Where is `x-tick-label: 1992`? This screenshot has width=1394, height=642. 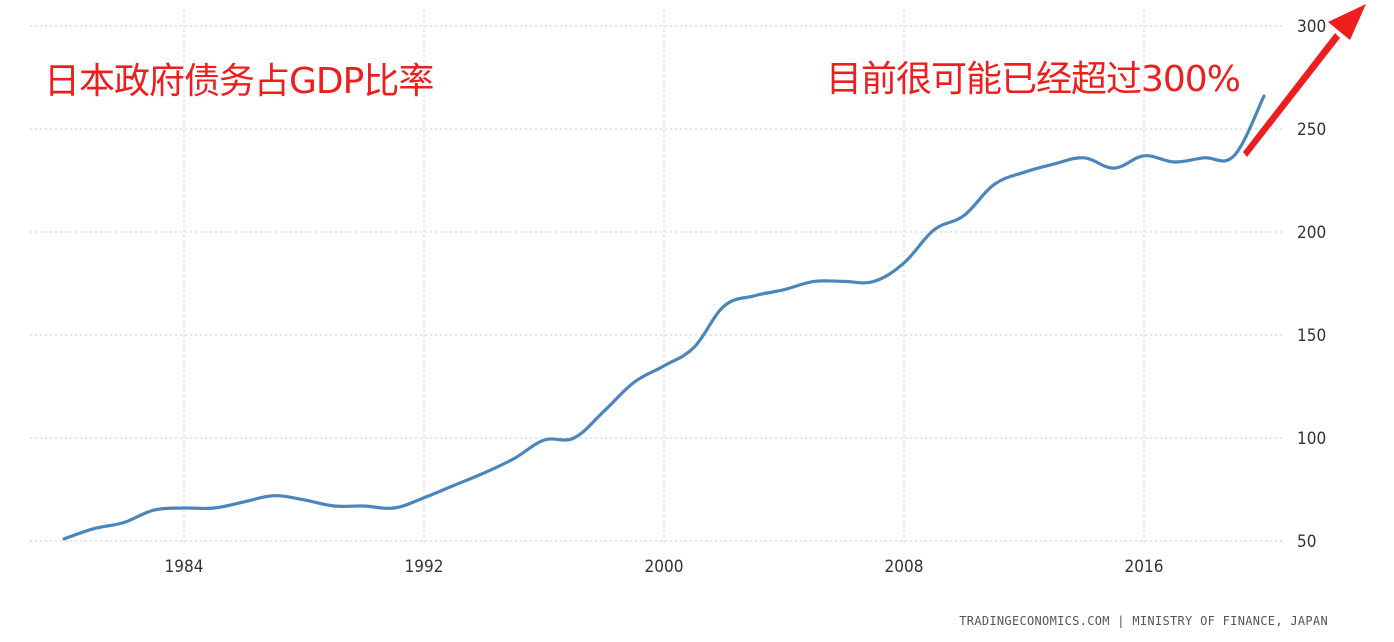
x-tick-label: 1992 is located at coordinates (424, 567).